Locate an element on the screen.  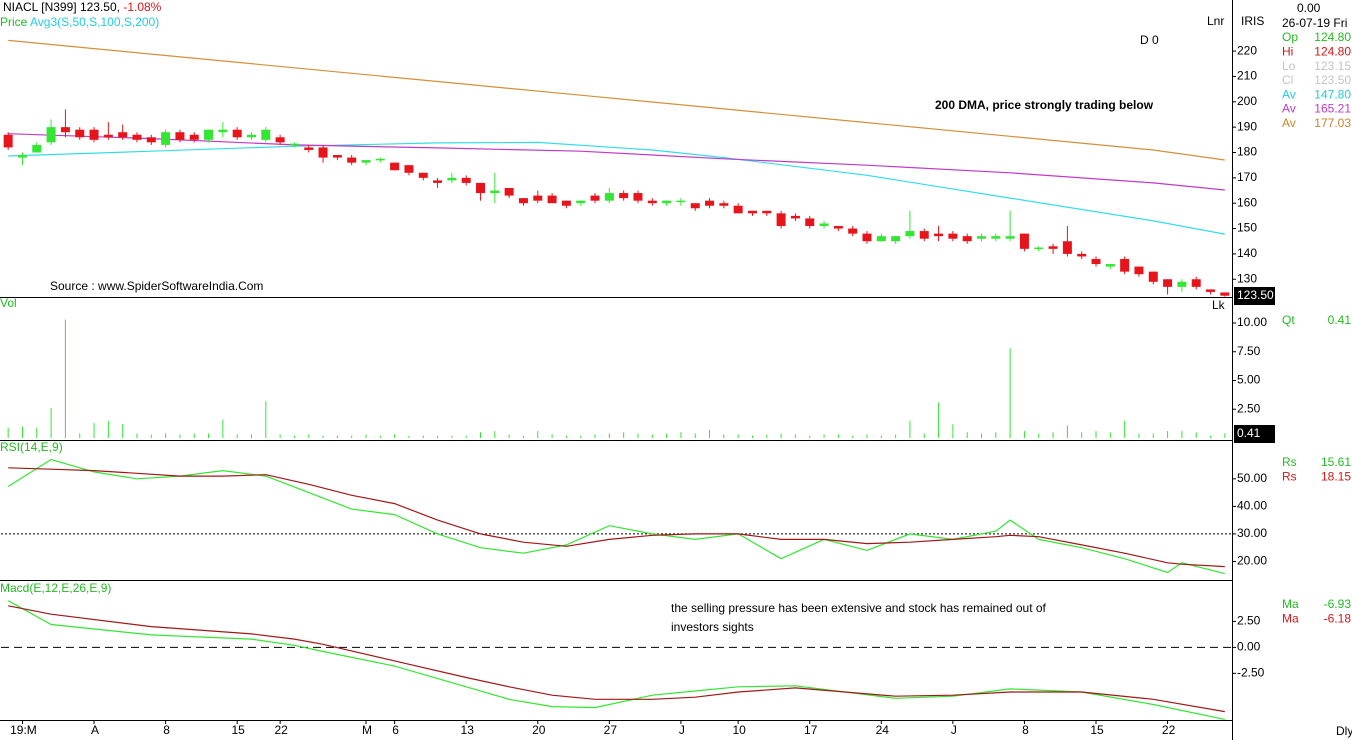
y-tick-label: 190 is located at coordinates (1247, 126).